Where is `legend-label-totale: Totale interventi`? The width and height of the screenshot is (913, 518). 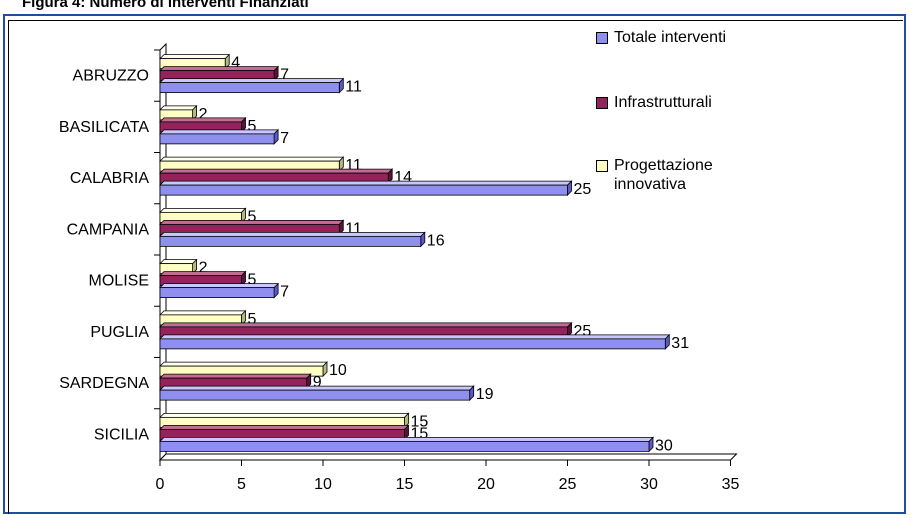 legend-label-totale: Totale interventi is located at coordinates (670, 37).